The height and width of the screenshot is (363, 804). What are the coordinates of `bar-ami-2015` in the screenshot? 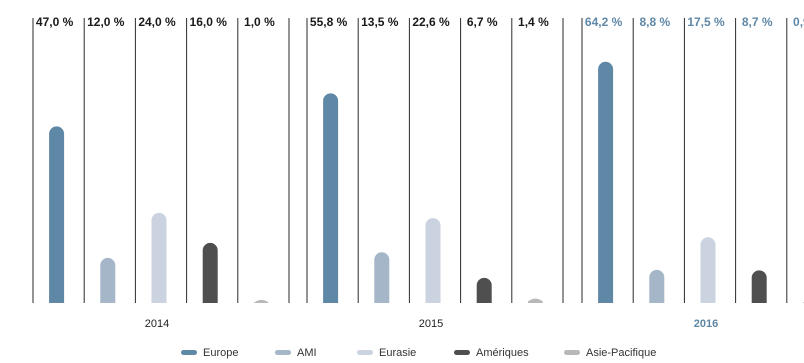 It's located at (382, 277).